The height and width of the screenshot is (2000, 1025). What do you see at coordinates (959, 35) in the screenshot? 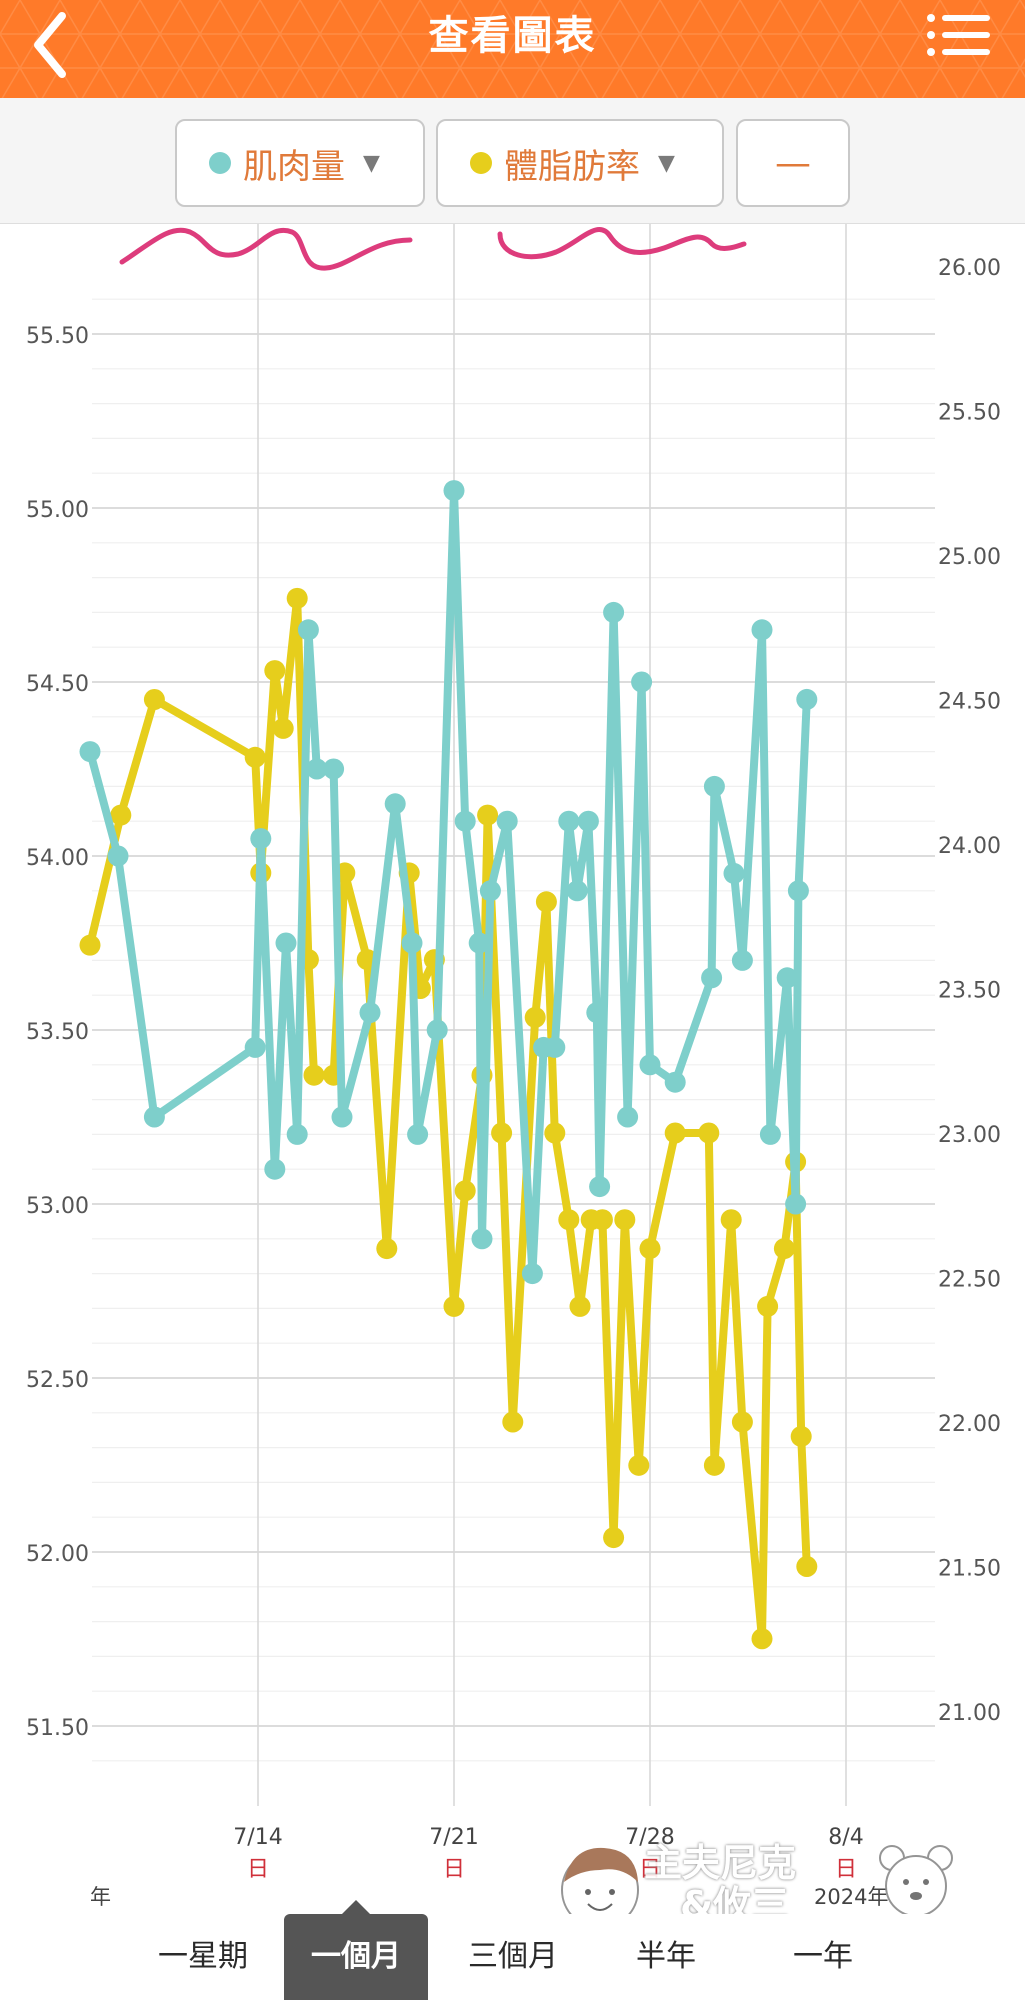
I see `list-menu-icon` at bounding box center [959, 35].